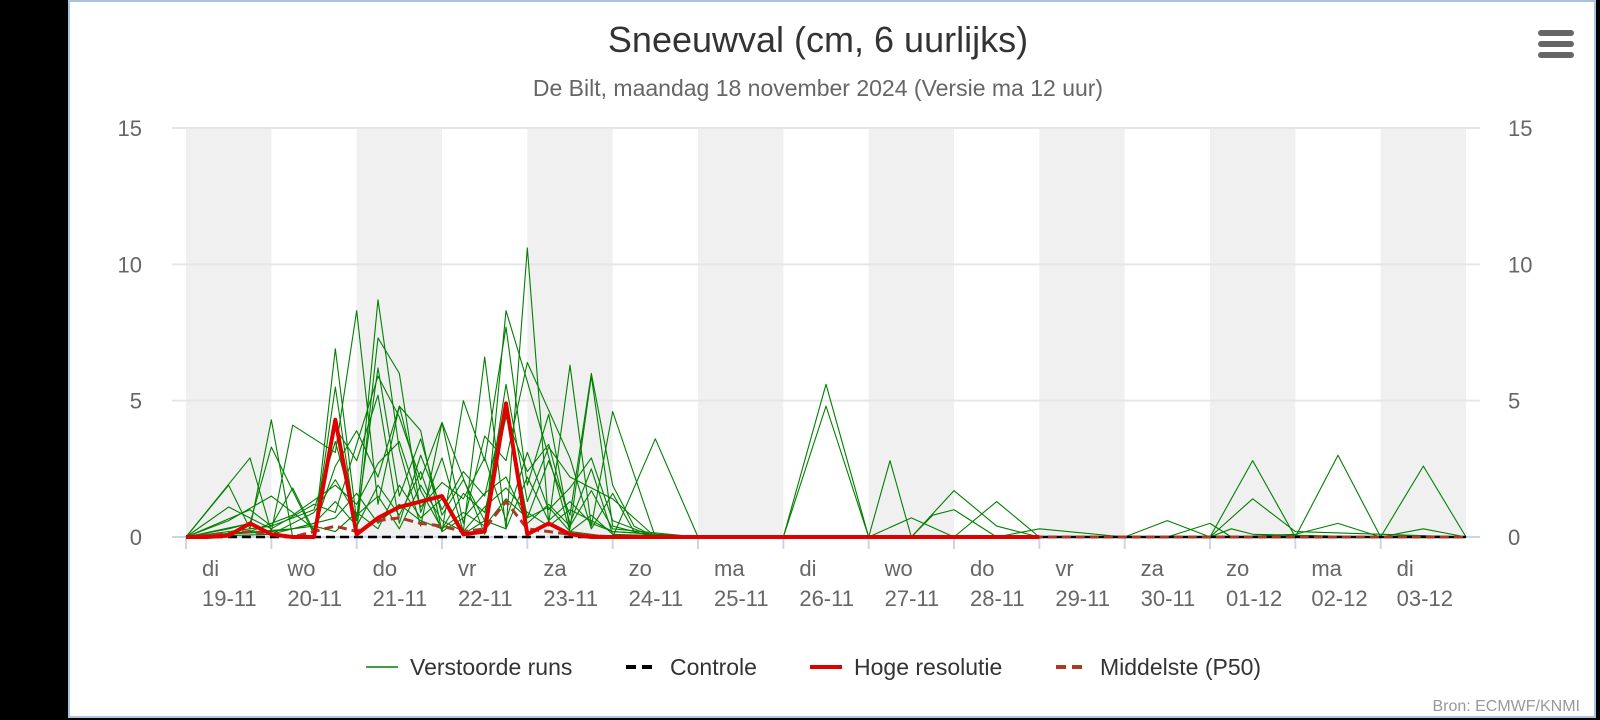 The image size is (1600, 720). I want to click on x-tick-date: 19-11, so click(229, 598).